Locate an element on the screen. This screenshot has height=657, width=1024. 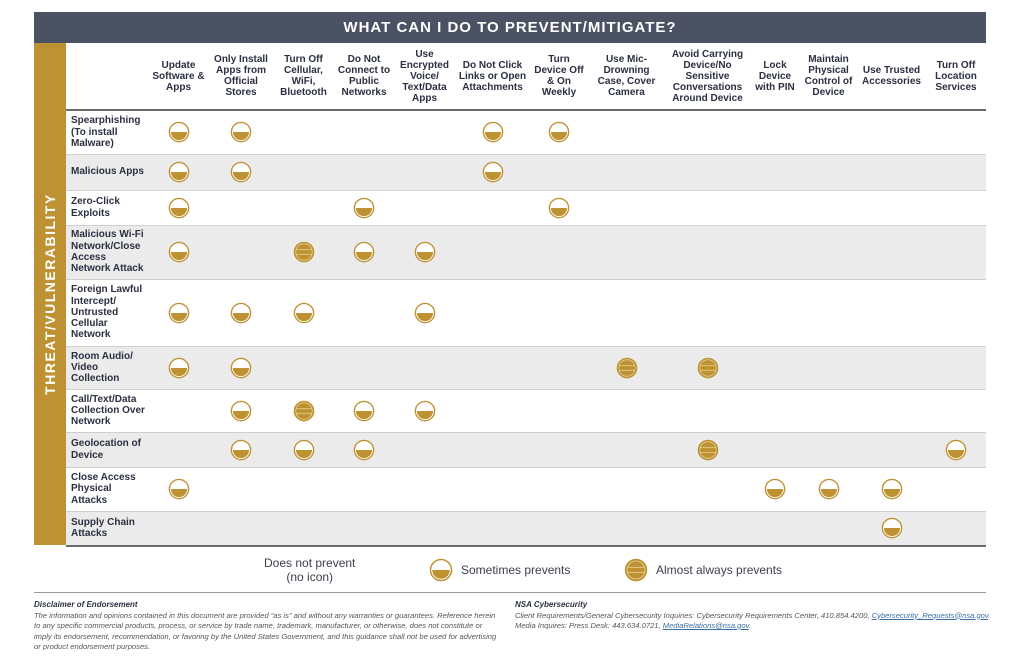
cybersecurity-email-link: Cybersecurity_Requests@nsa.gov is located at coordinates (930, 615).